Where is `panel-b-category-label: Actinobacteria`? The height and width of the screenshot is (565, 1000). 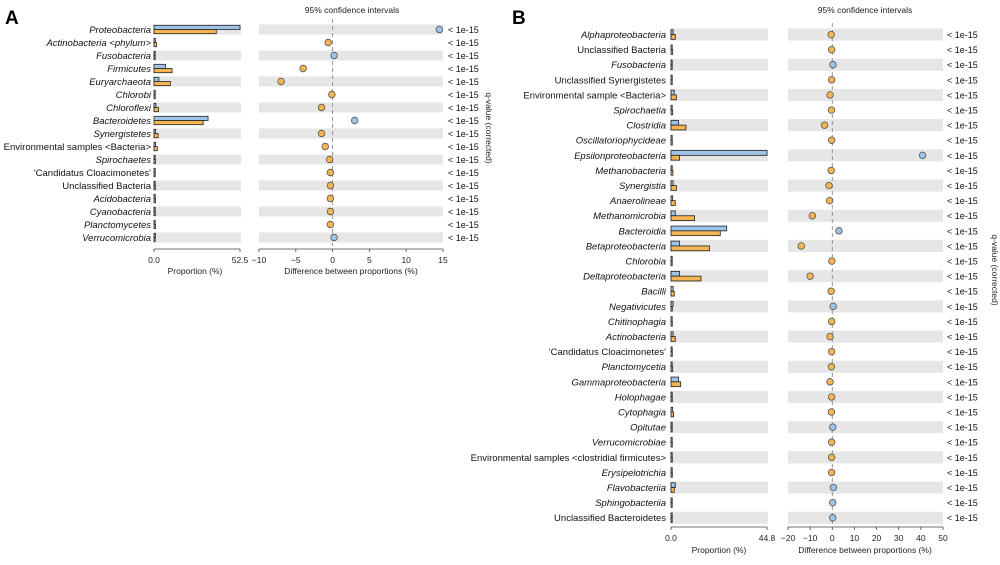
panel-b-category-label: Actinobacteria is located at coordinates (635, 337).